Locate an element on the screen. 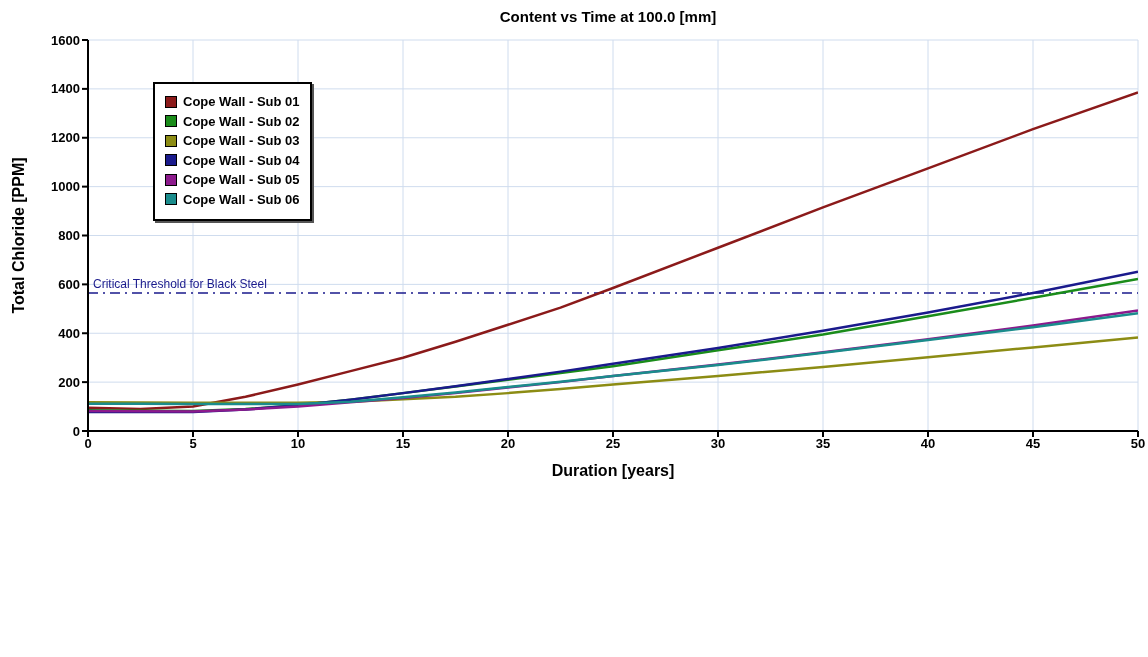 This screenshot has width=1148, height=657. y-tick-label: 1400 is located at coordinates (65, 89).